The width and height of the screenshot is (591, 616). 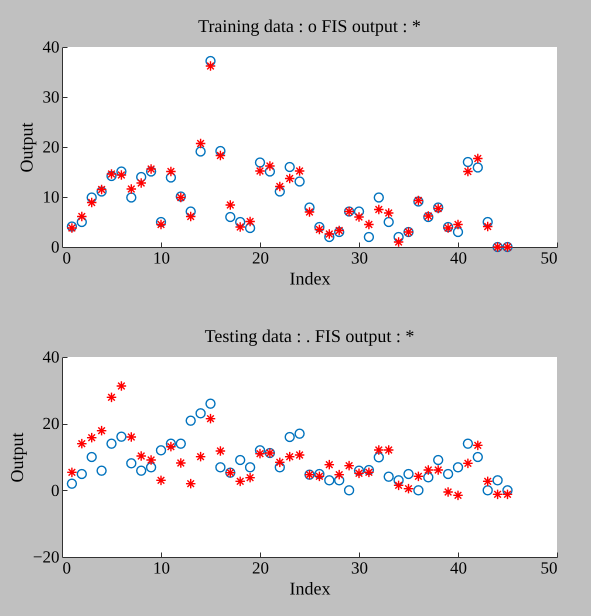 I want to click on x-tick-label: 30, so click(x=359, y=568).